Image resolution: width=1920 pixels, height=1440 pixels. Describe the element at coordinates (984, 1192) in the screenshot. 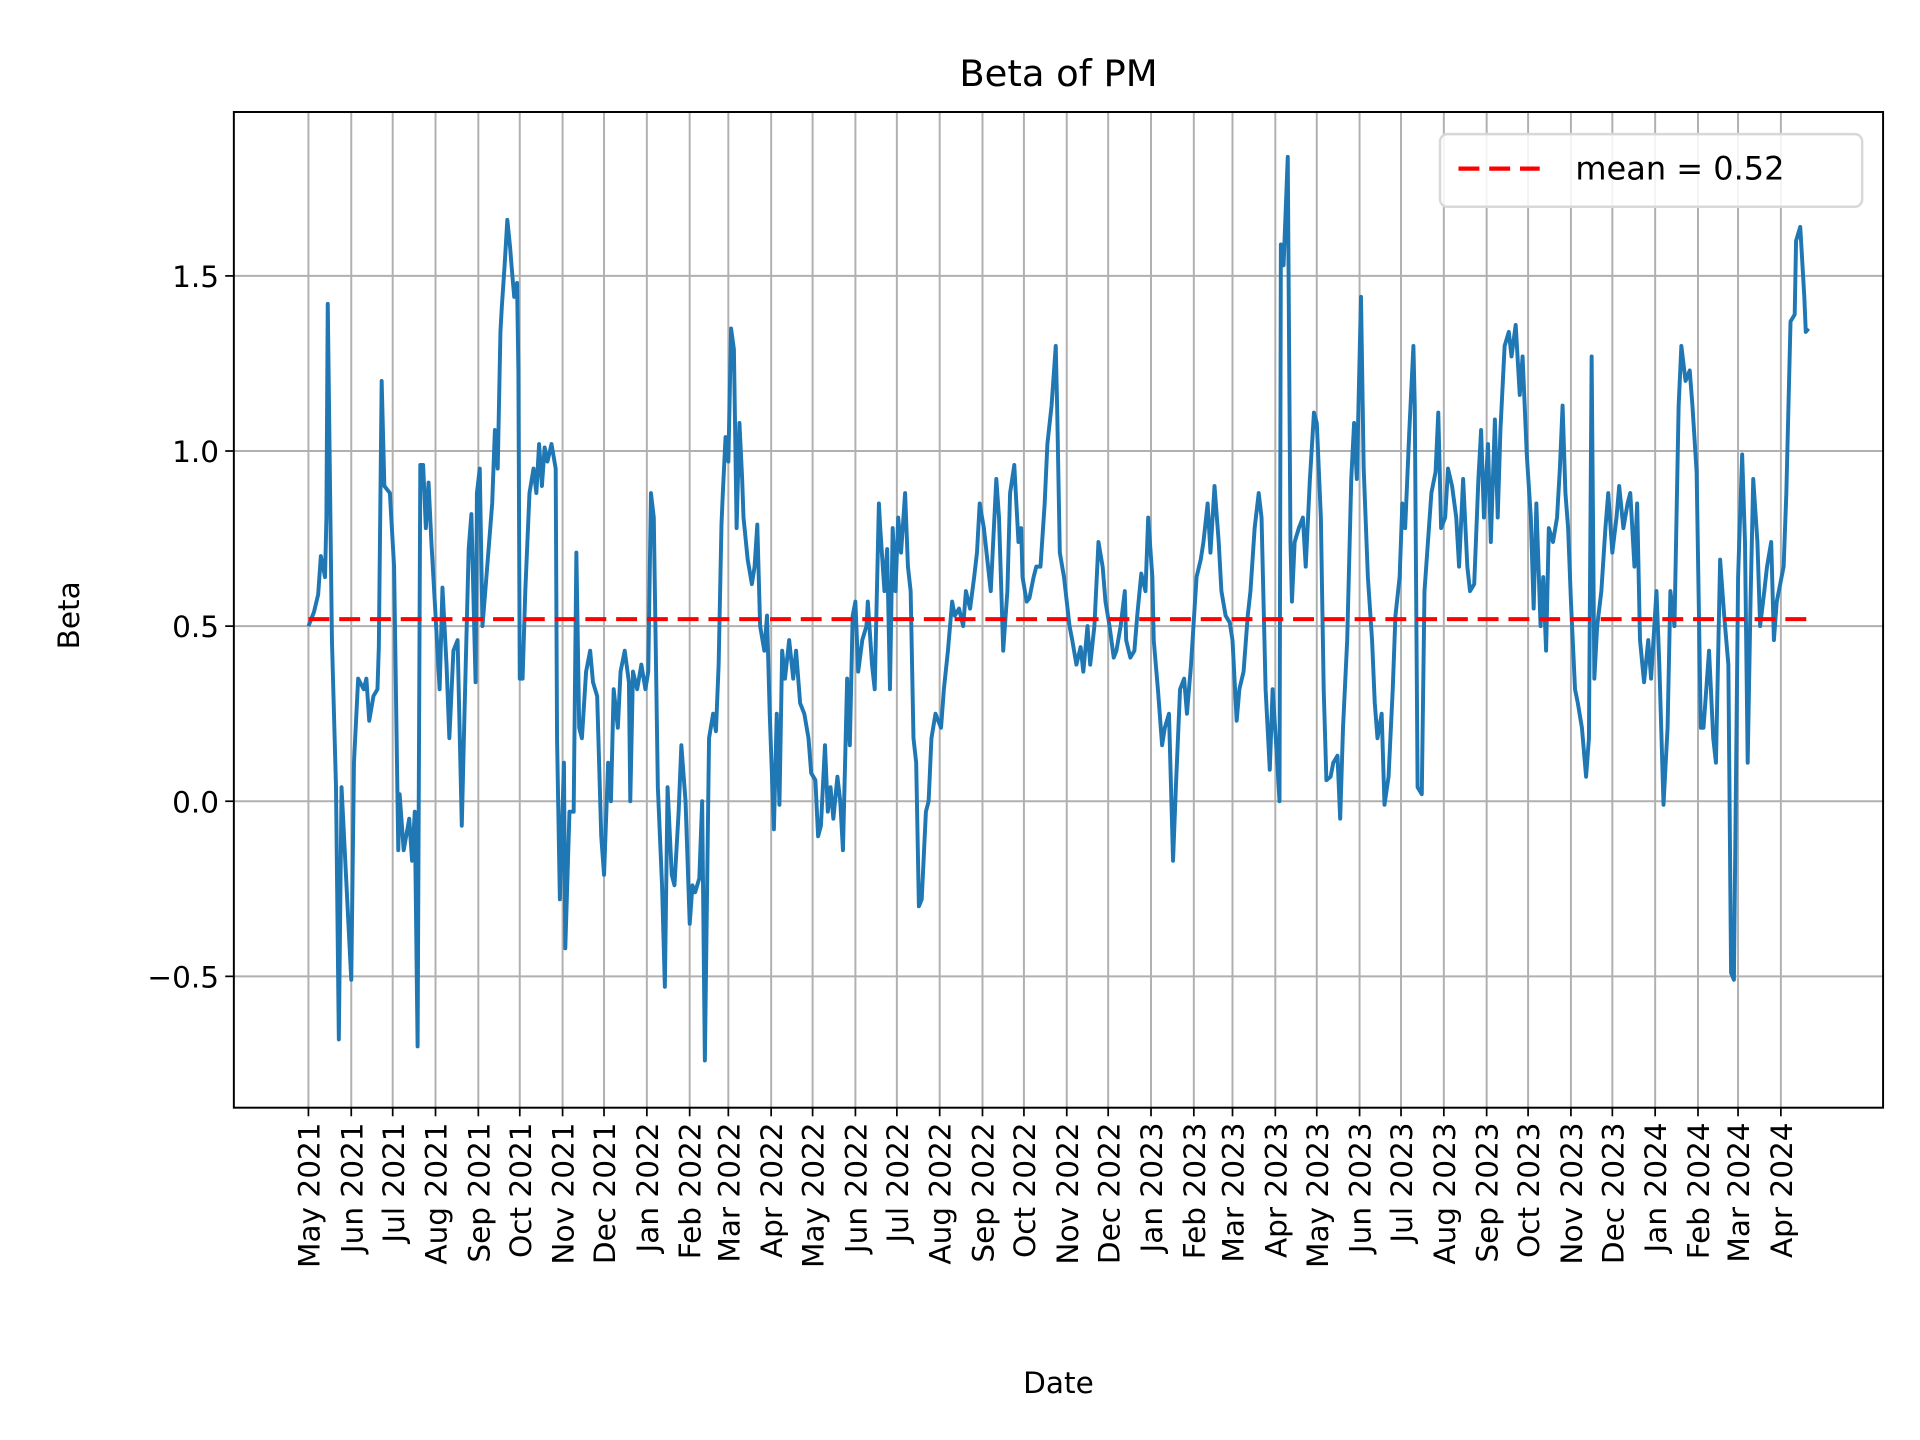

I see `x-tick-label: Sep 2022` at that location.